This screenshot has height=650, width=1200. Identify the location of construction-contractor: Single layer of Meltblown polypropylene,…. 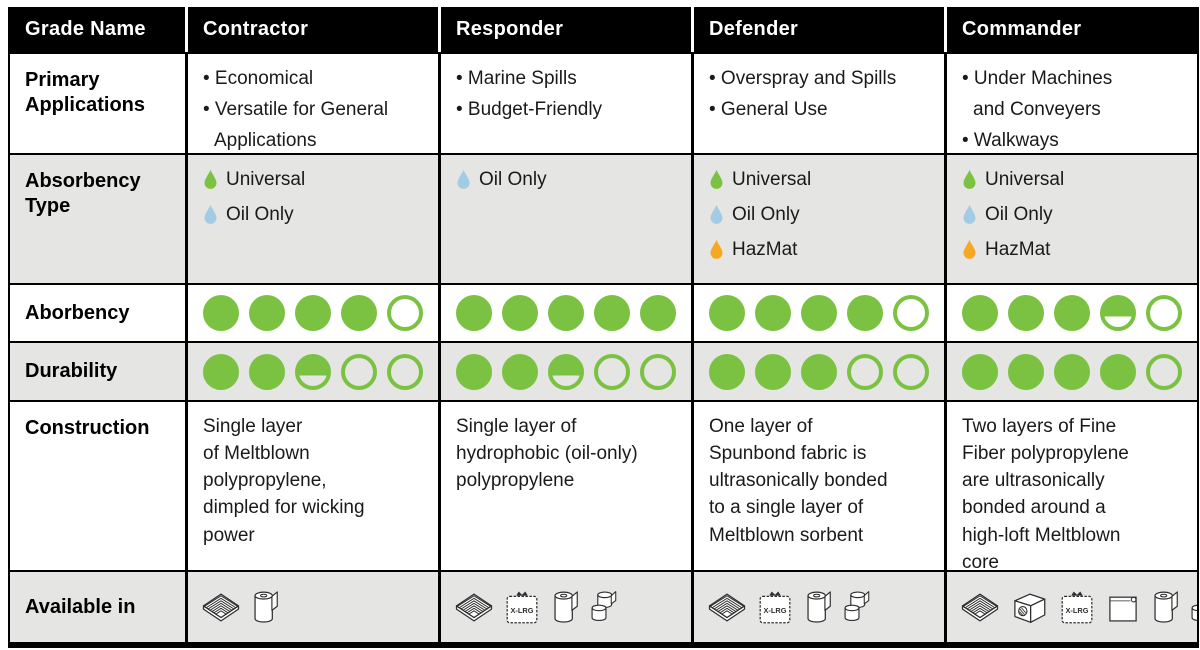
(313, 486).